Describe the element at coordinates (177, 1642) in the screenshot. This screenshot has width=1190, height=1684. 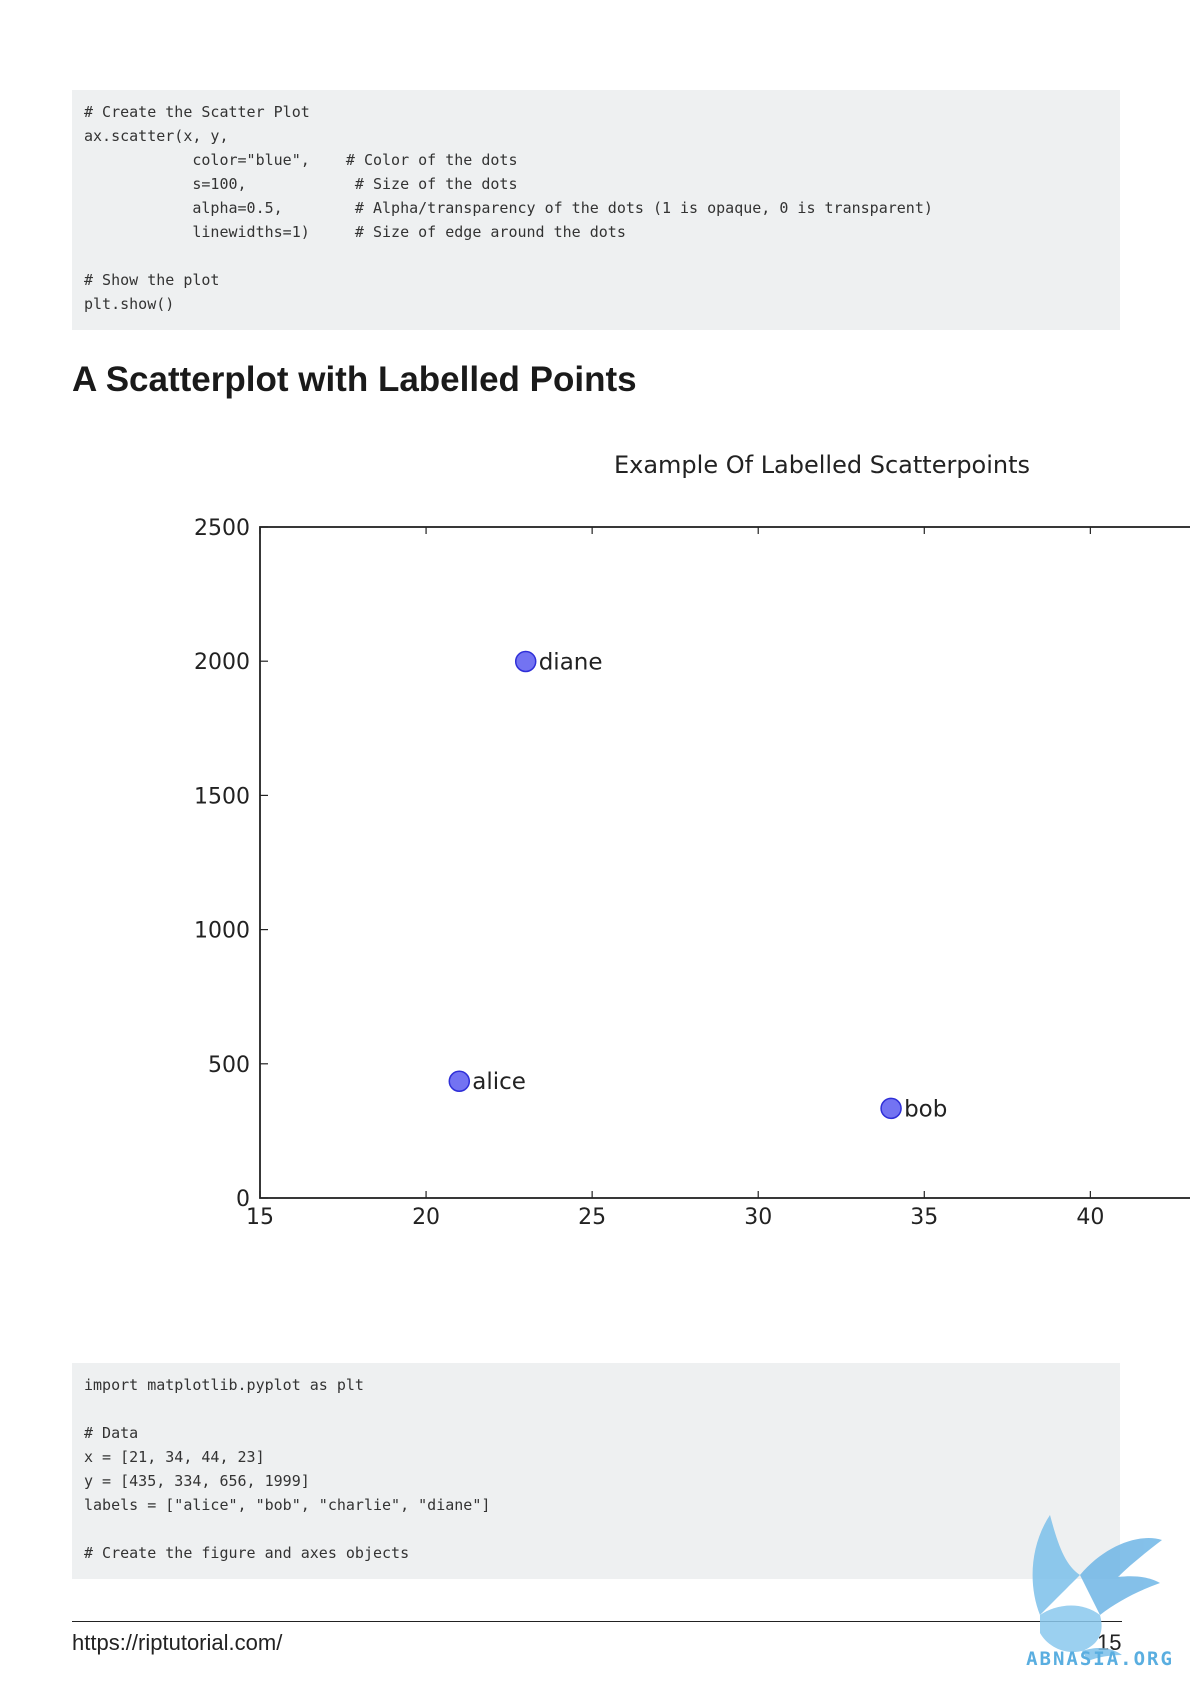
I see `footer-url: https://riptutorial.com/` at that location.